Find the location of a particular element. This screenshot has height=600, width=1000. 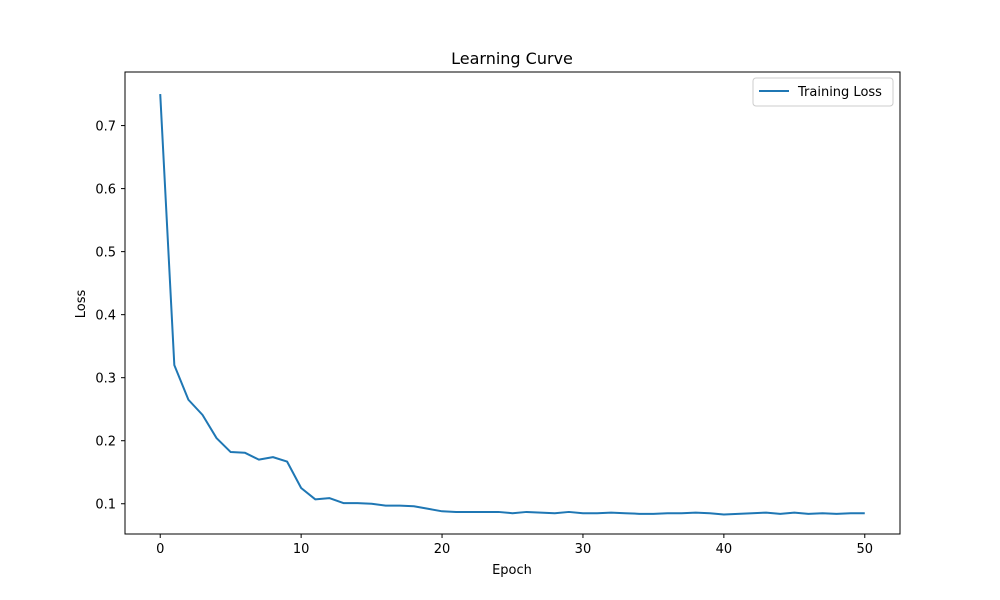

y-axis: 0.1 0.2 0.3 0.4 0.5 0.6 0.7 is located at coordinates (110, 316).